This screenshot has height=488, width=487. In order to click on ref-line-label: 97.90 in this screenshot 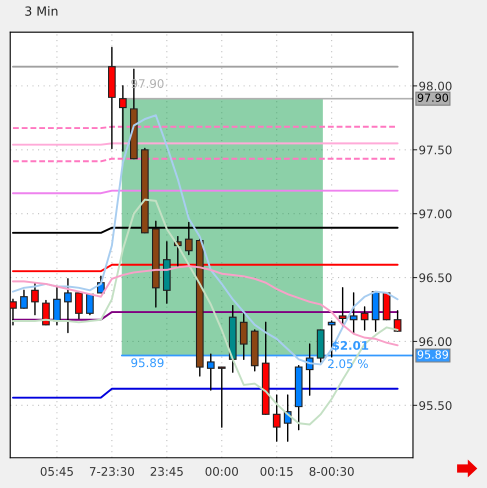, I will do `click(433, 97)`.